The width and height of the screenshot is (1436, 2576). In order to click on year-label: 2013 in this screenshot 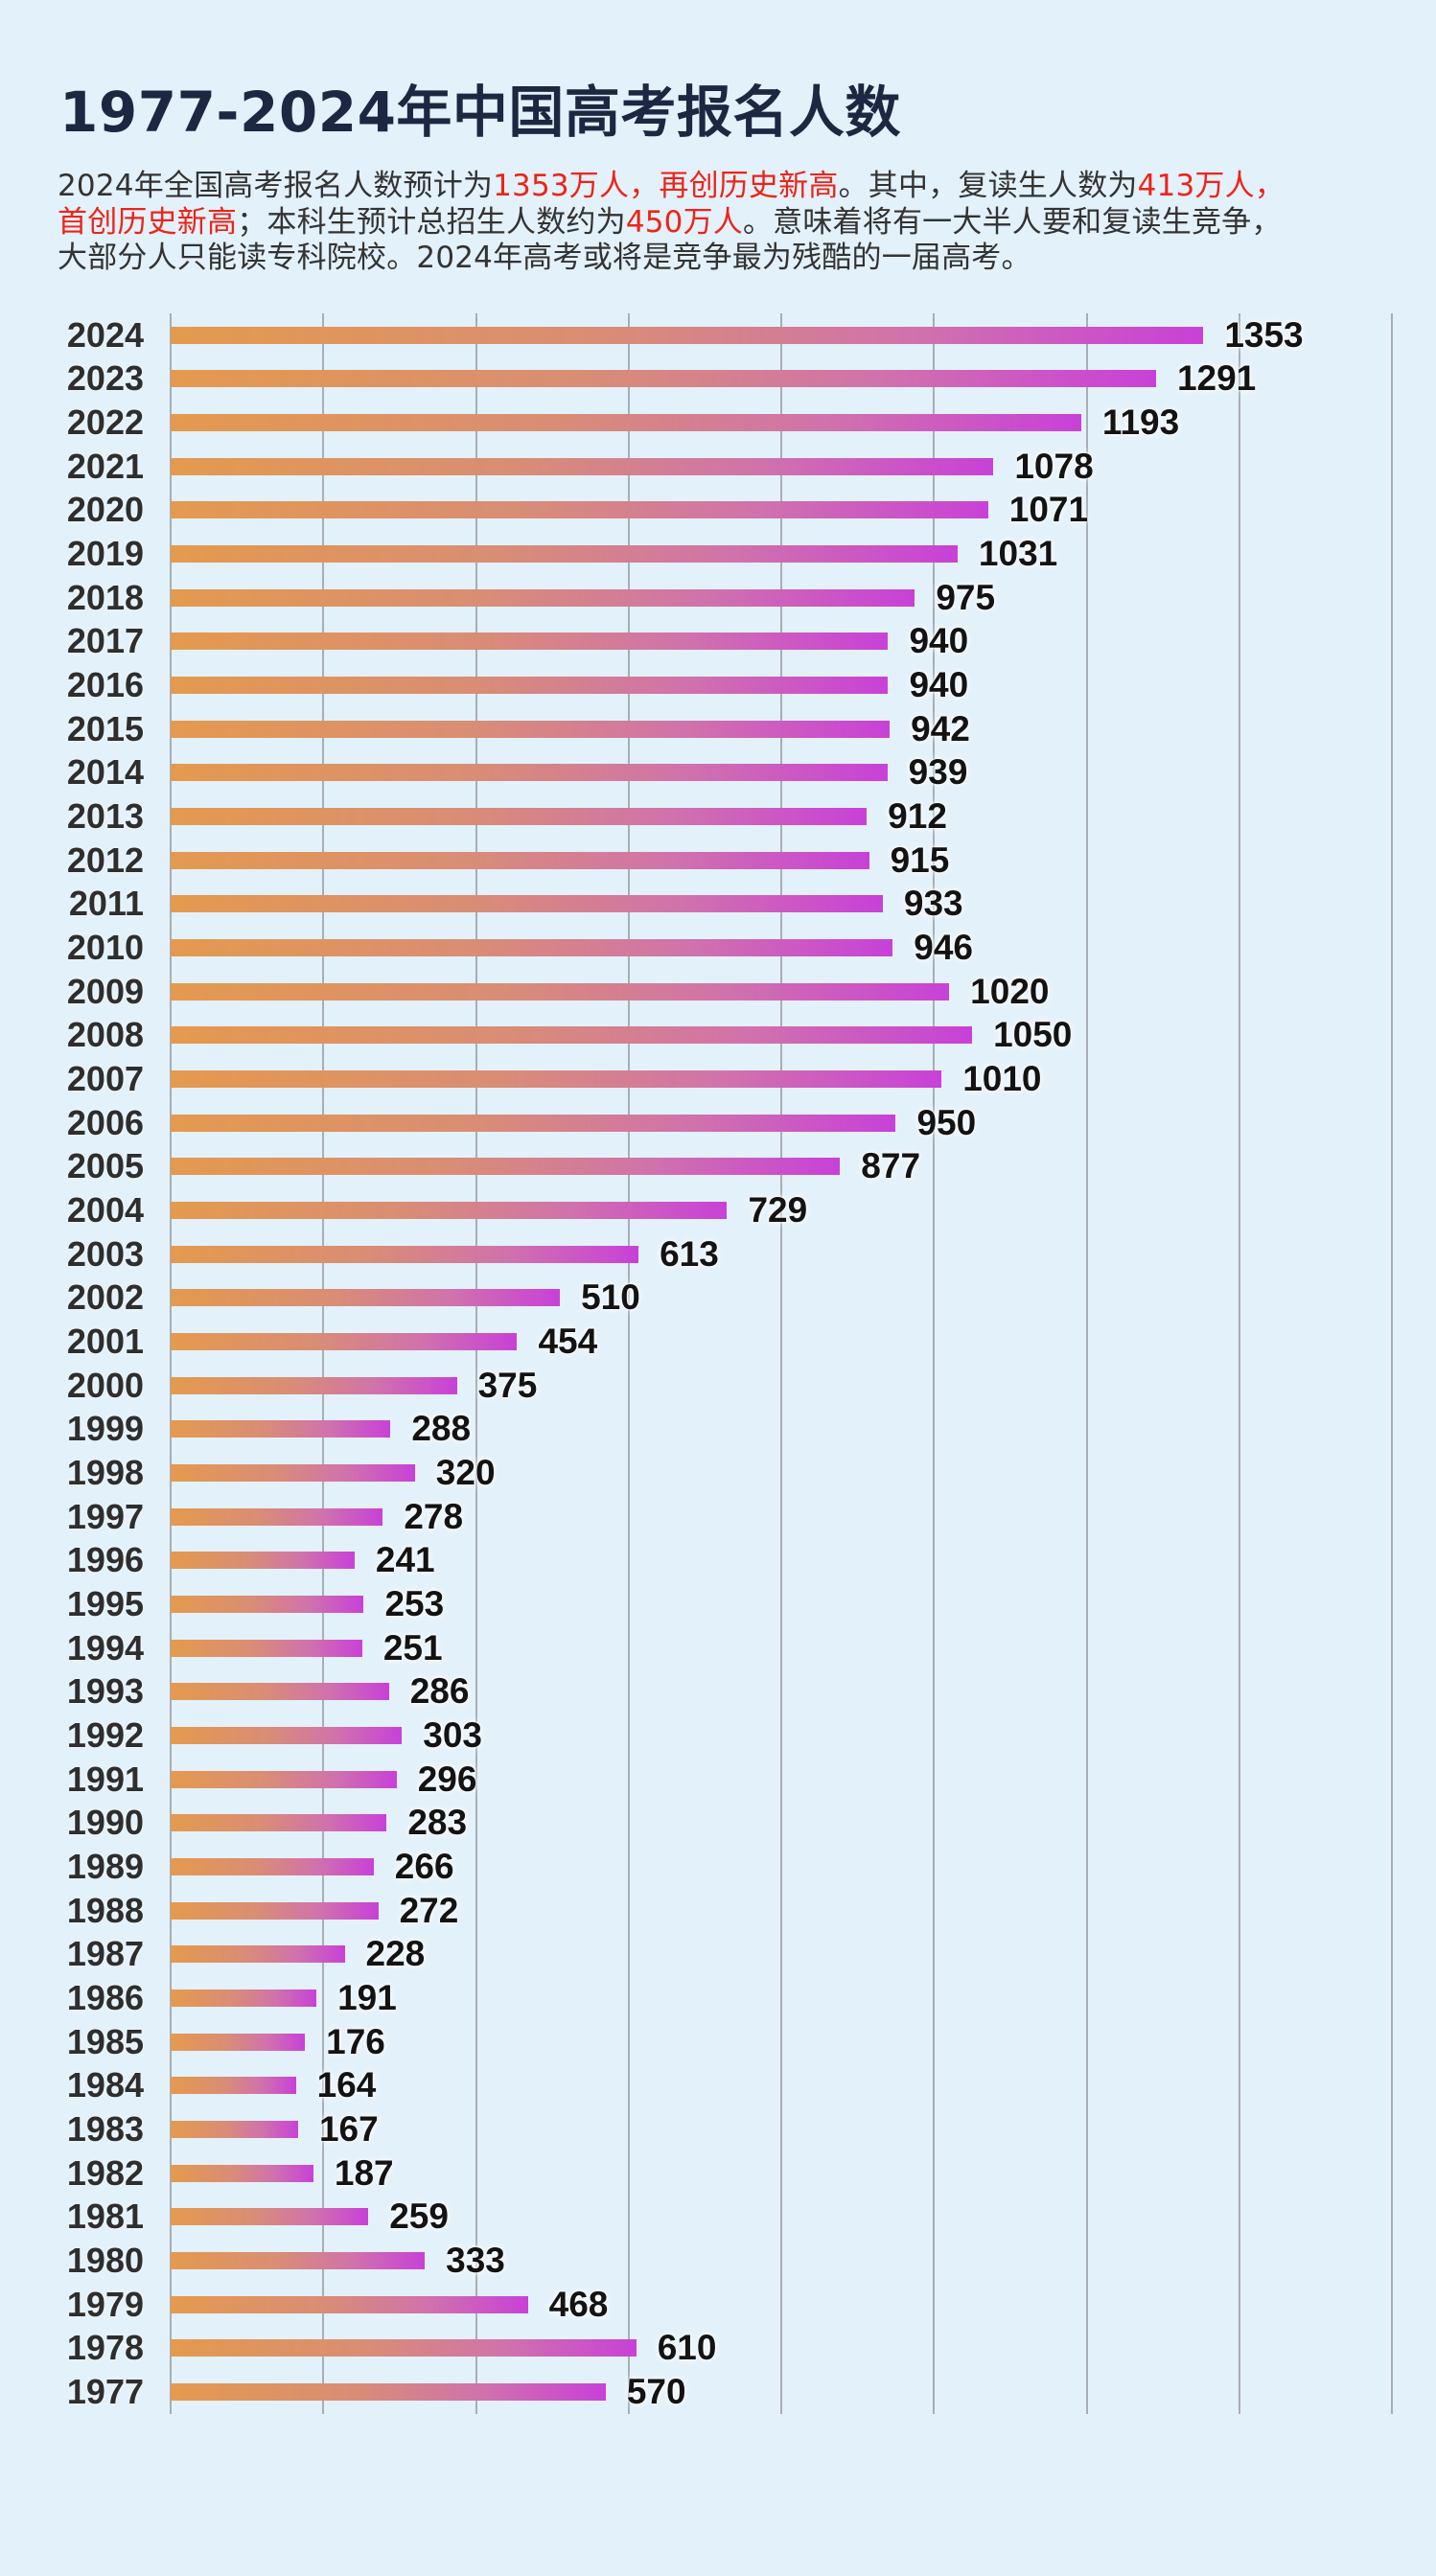, I will do `click(105, 816)`.